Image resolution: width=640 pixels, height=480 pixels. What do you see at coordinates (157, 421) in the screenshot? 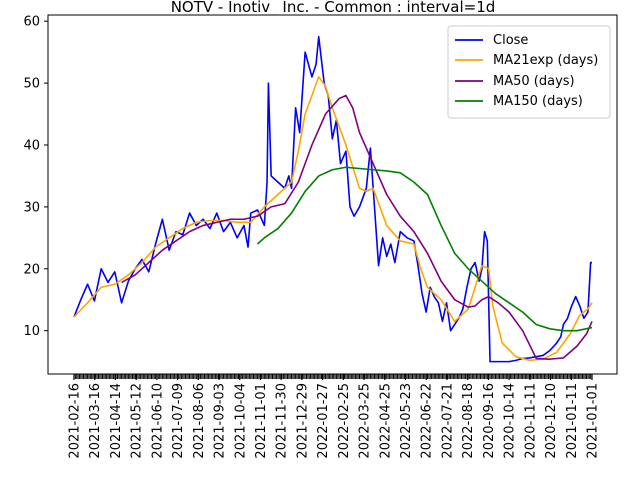
I see `x-tick-label: 2021-06-10` at bounding box center [157, 421].